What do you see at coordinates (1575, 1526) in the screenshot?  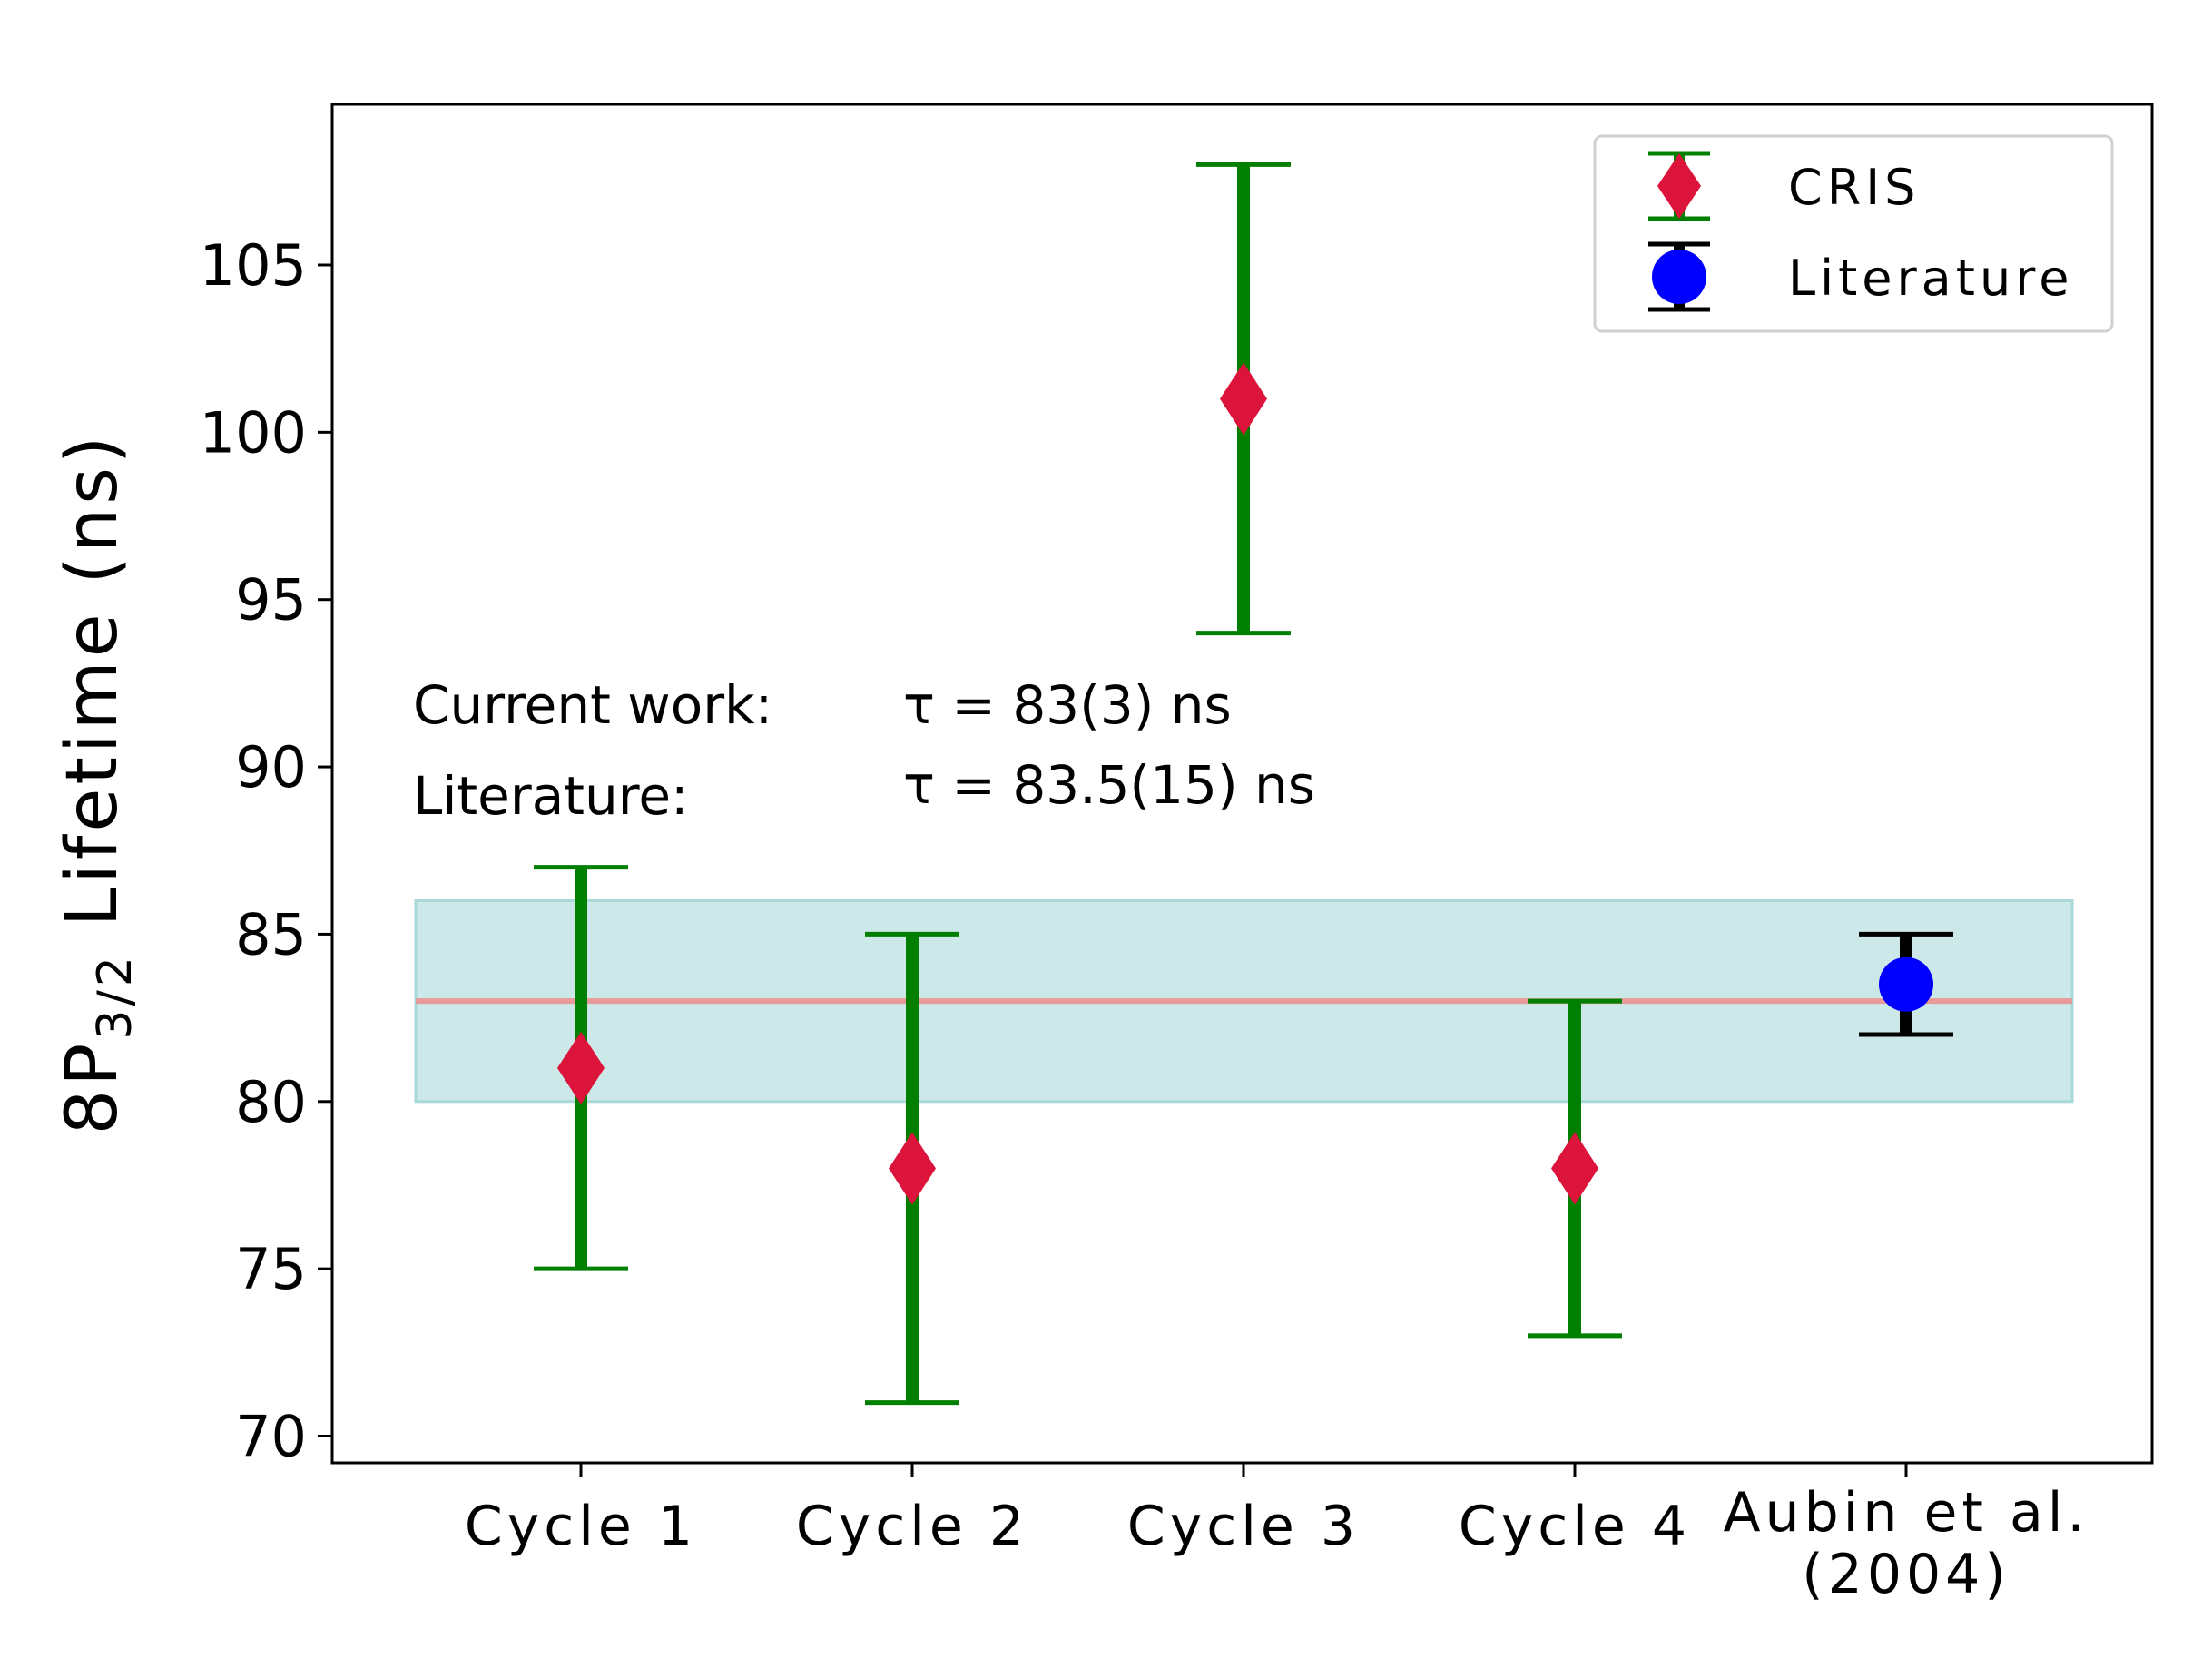 I see `x-tick-label: Cycle 4` at bounding box center [1575, 1526].